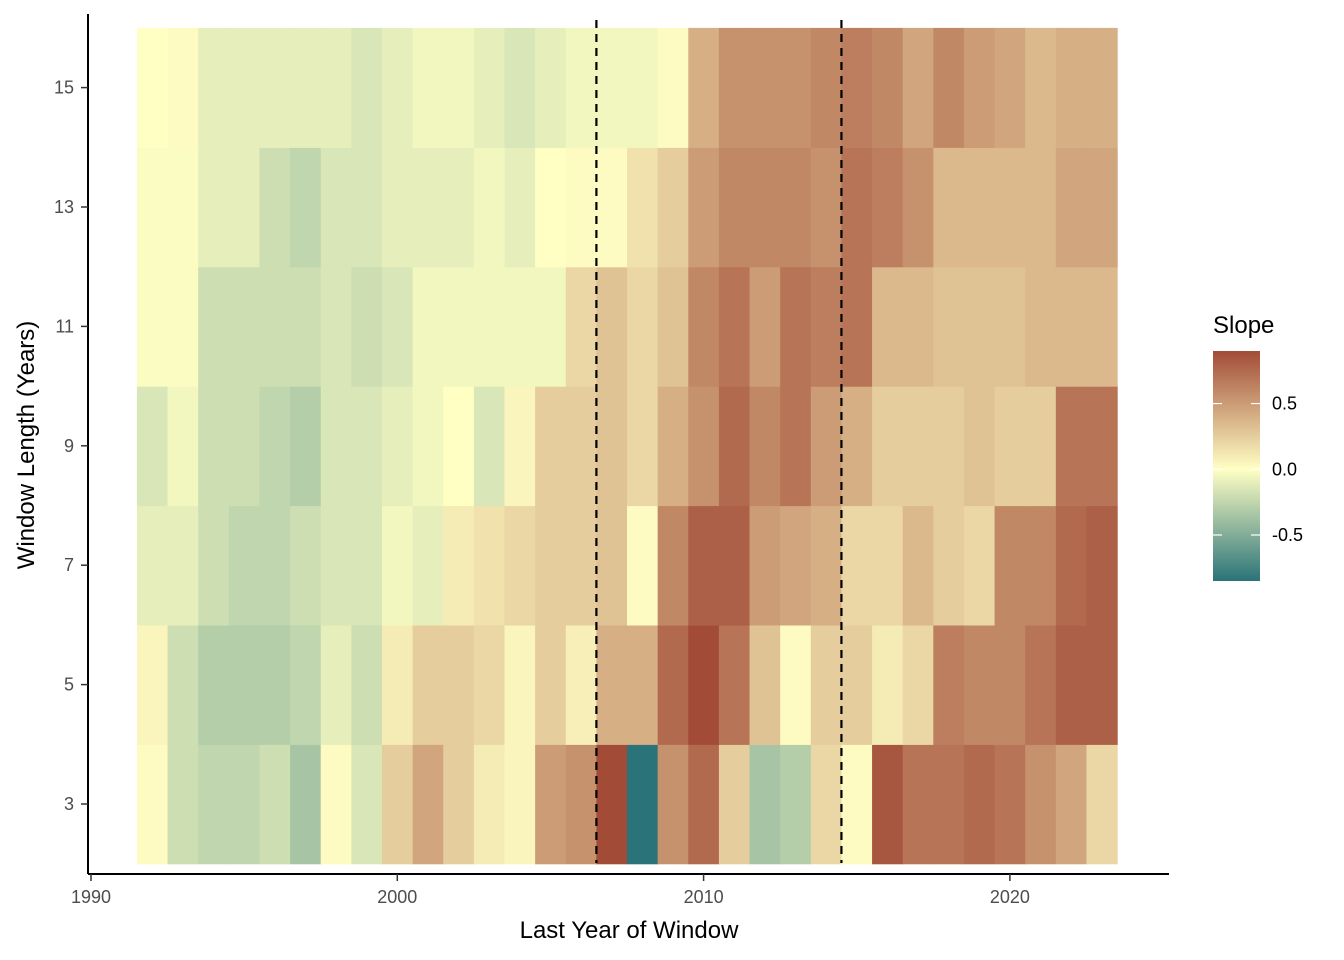 Image resolution: width=1344 pixels, height=960 pixels. I want to click on x-tick-label: 2010, so click(704, 897).